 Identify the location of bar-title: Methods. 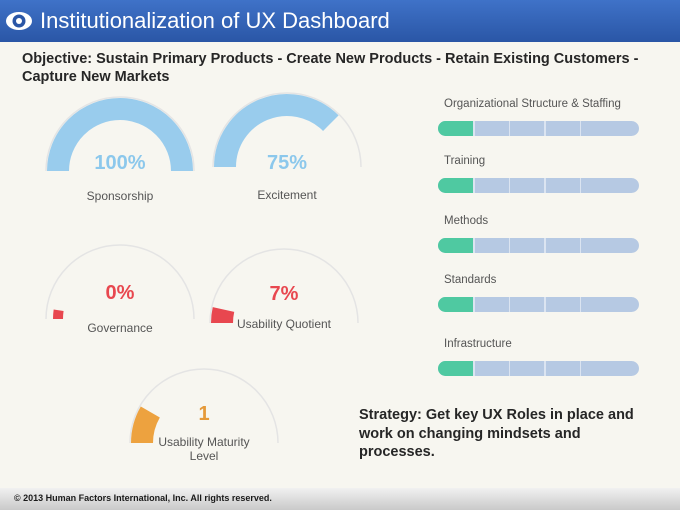
(466, 221).